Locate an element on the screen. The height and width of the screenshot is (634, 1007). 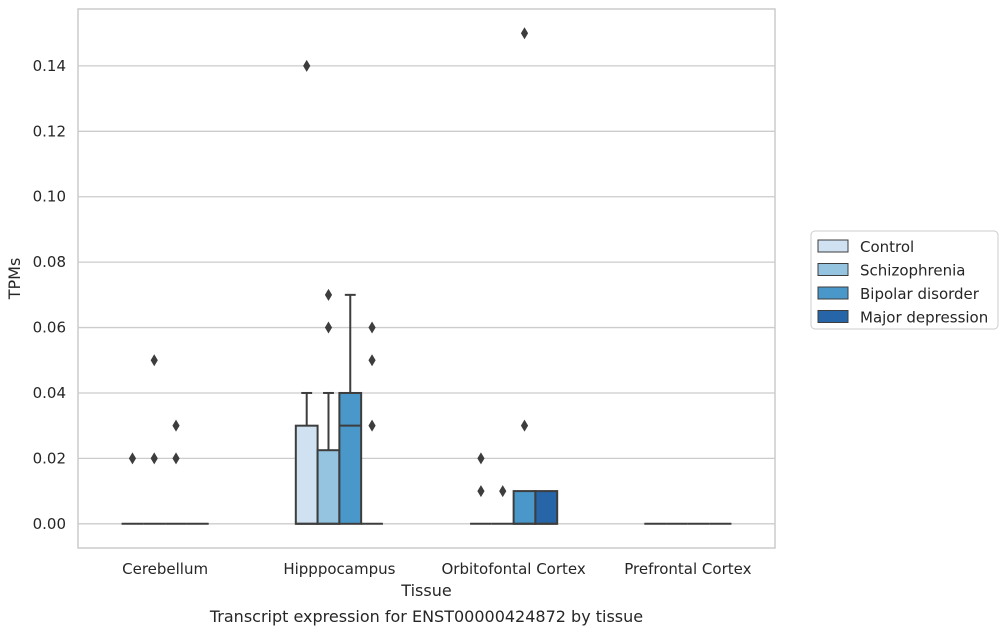
legend-label: Control is located at coordinates (887, 247).